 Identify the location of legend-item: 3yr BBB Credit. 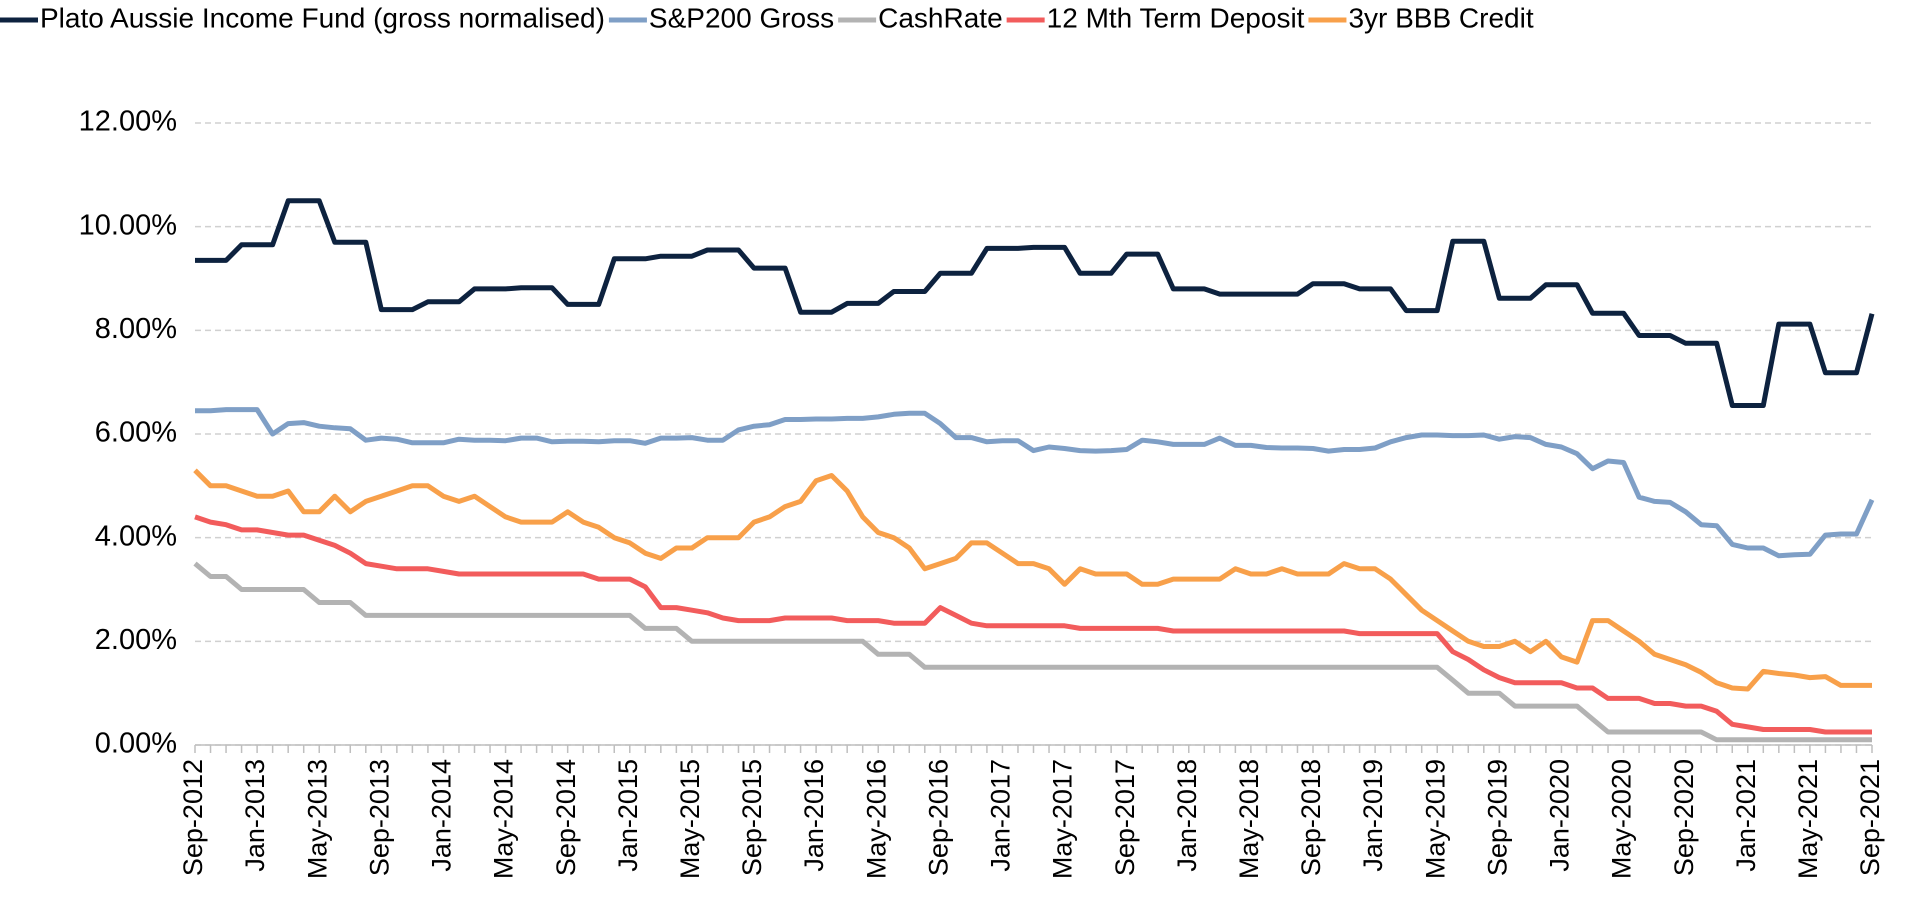
(1421, 17).